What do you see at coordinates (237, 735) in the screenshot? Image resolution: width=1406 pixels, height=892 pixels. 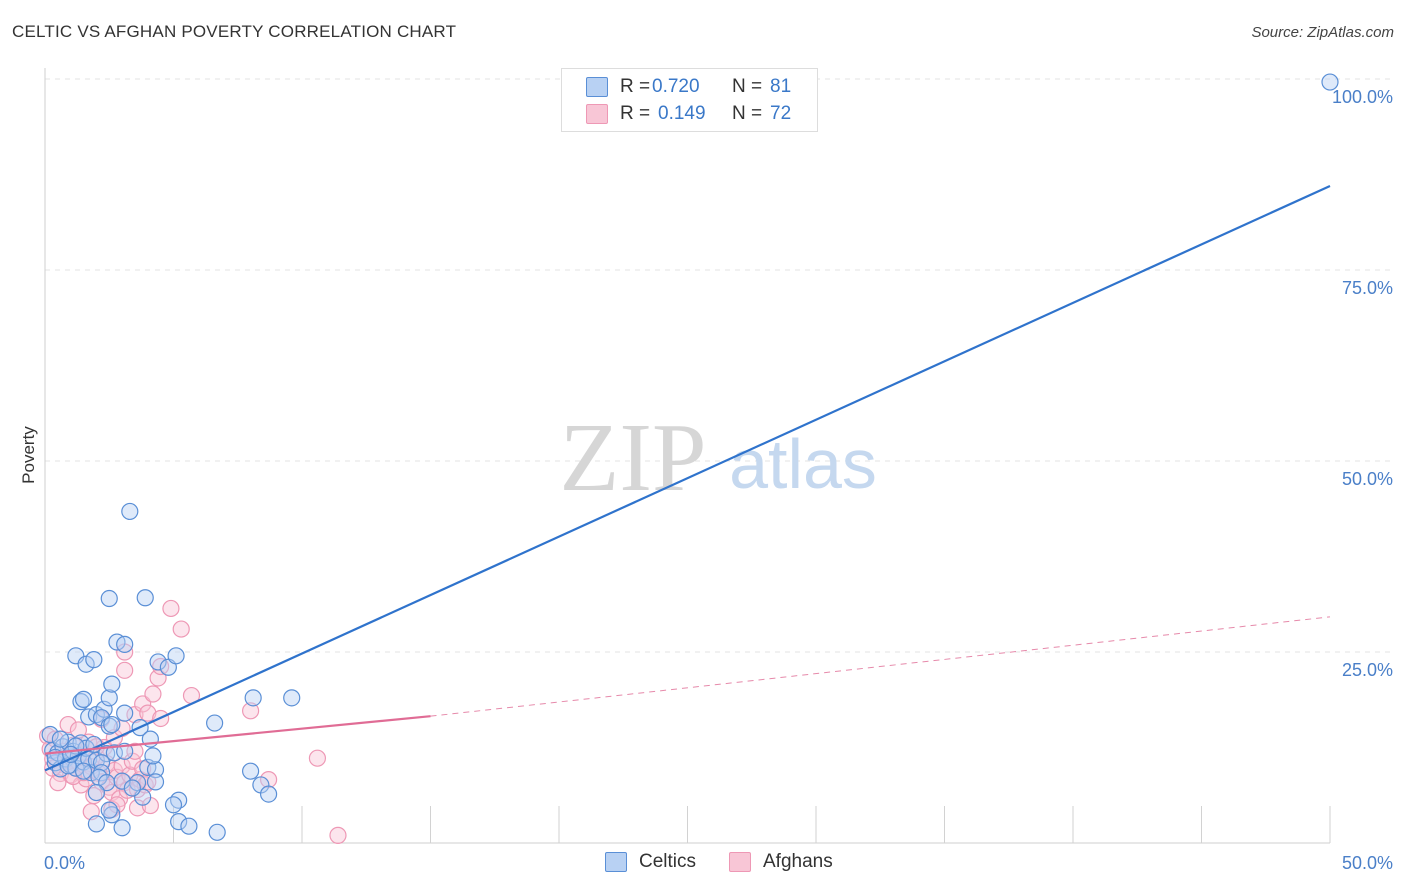 I see `afghans-trend-line` at bounding box center [237, 735].